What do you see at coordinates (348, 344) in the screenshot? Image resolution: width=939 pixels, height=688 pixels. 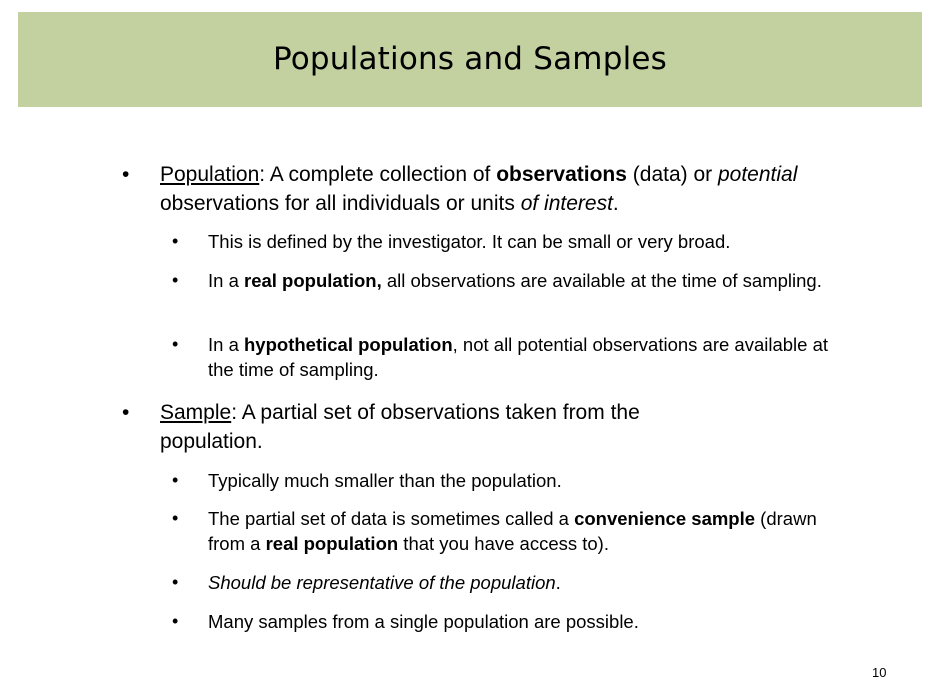 I see `hypothetical-population-bold: hypothetical population` at bounding box center [348, 344].